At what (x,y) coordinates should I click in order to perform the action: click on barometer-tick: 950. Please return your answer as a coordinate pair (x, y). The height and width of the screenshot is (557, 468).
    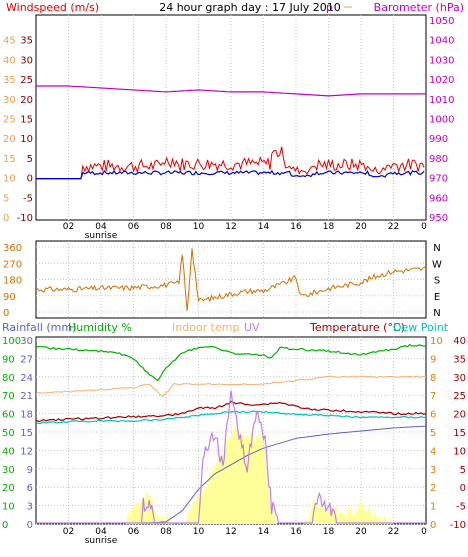
    Looking at the image, I should click on (438, 218).